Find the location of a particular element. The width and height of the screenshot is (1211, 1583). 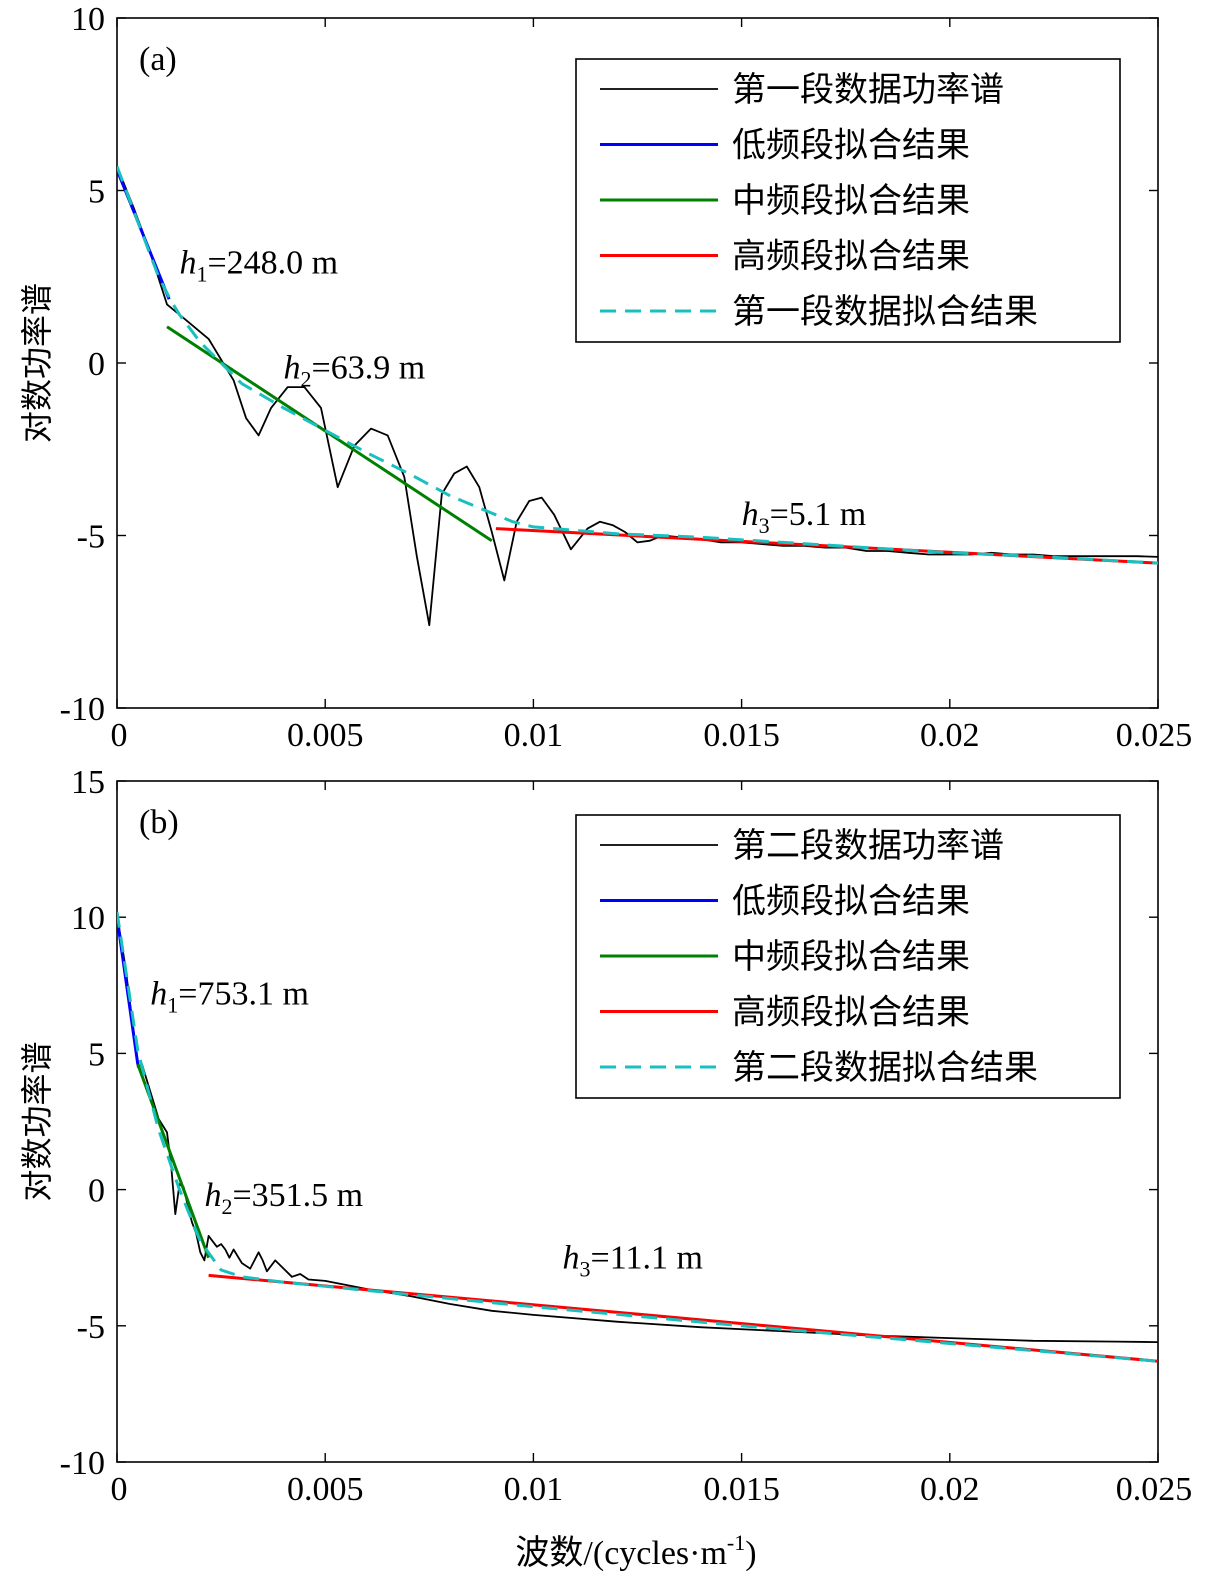

thickness-annotation: h1=248.0 m is located at coordinates (258, 265).